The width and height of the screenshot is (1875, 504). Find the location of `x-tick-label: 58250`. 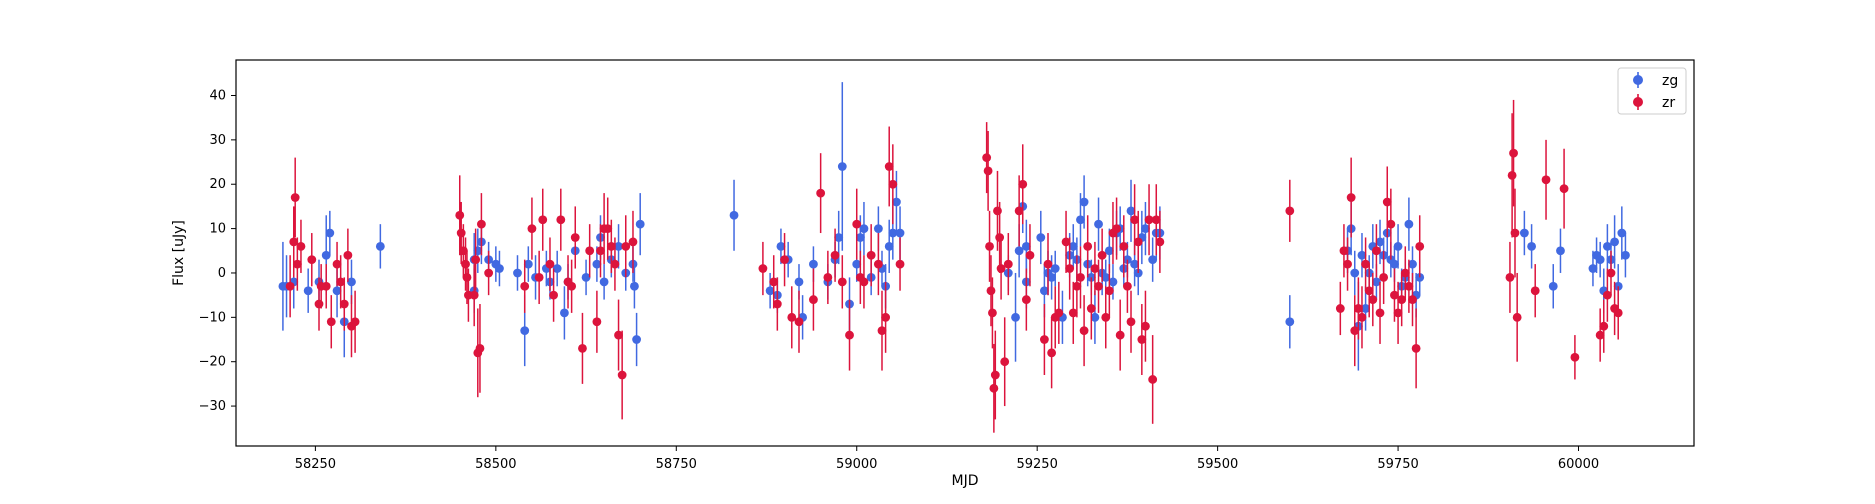

x-tick-label: 58250 is located at coordinates (315, 464).